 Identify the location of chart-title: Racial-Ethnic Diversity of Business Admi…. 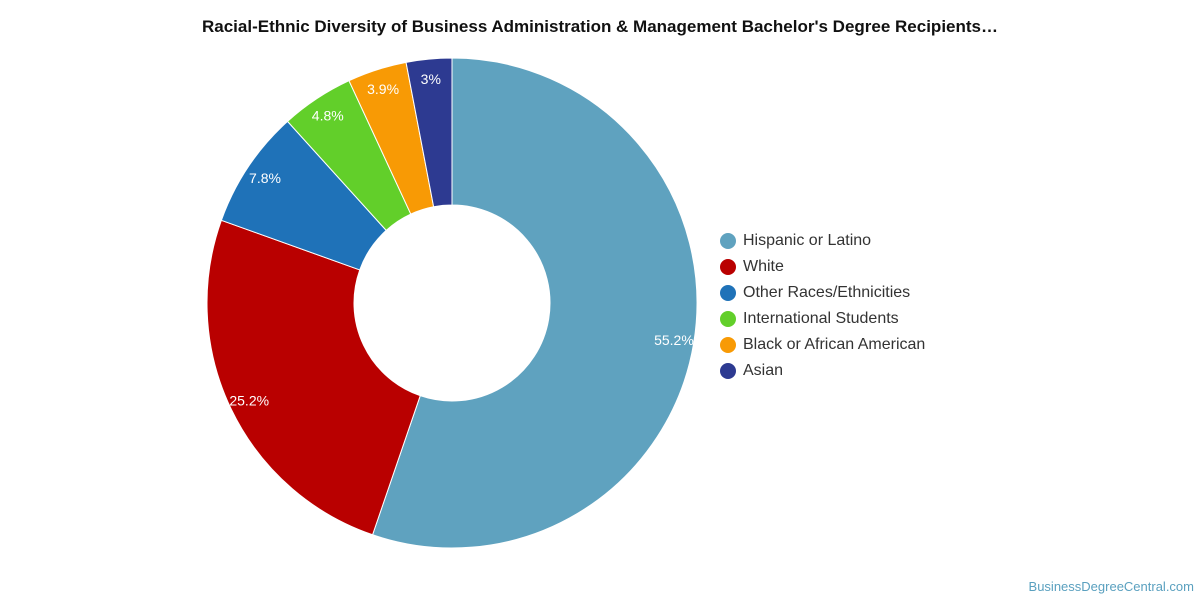
(599, 26).